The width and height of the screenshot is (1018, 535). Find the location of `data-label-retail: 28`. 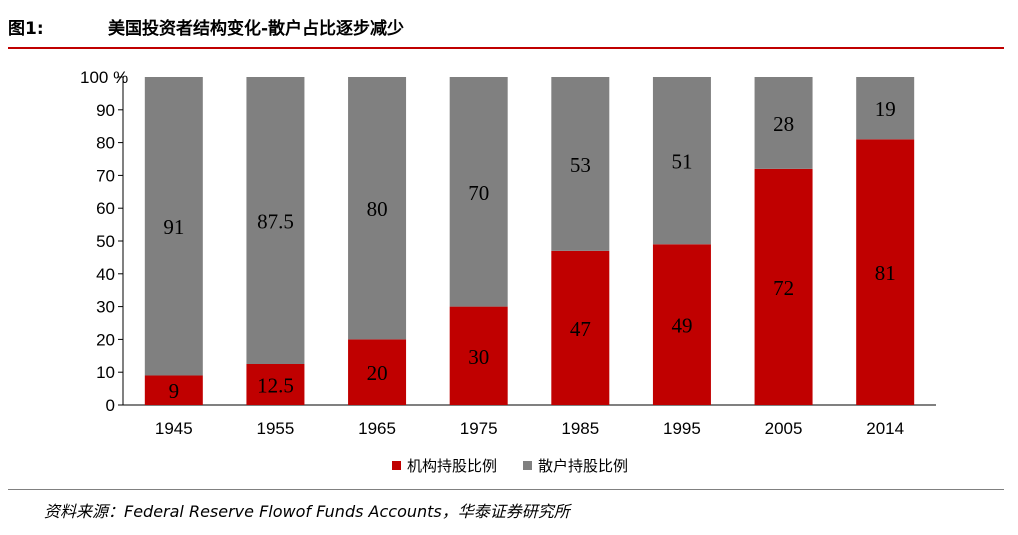

data-label-retail: 28 is located at coordinates (783, 124).